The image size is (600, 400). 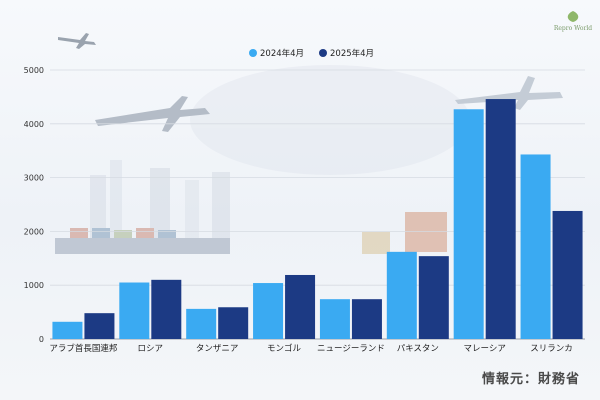 What do you see at coordinates (217, 349) in the screenshot?
I see `x-tick-label: タンザニア` at bounding box center [217, 349].